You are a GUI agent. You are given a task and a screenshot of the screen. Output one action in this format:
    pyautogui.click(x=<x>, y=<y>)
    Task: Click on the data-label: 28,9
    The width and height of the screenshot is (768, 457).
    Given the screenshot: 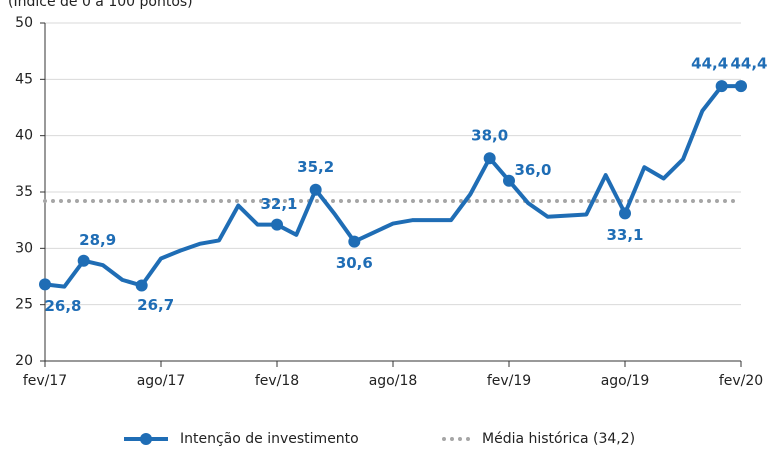 What is the action you would take?
    pyautogui.click(x=97, y=240)
    